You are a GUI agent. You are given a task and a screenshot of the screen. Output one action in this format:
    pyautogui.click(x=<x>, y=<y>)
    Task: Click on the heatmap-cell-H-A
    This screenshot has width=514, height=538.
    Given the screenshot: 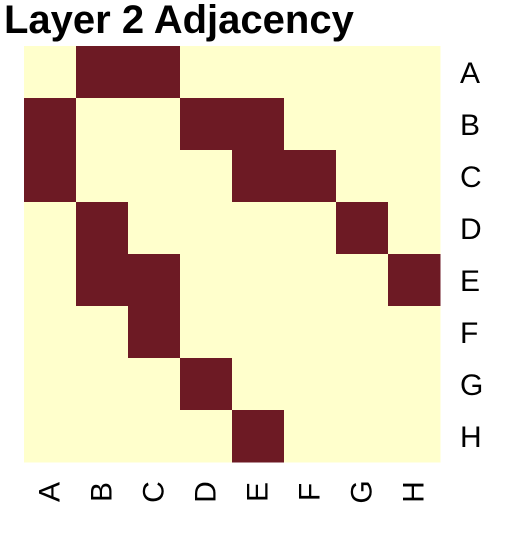 What is the action you would take?
    pyautogui.click(x=50, y=436)
    